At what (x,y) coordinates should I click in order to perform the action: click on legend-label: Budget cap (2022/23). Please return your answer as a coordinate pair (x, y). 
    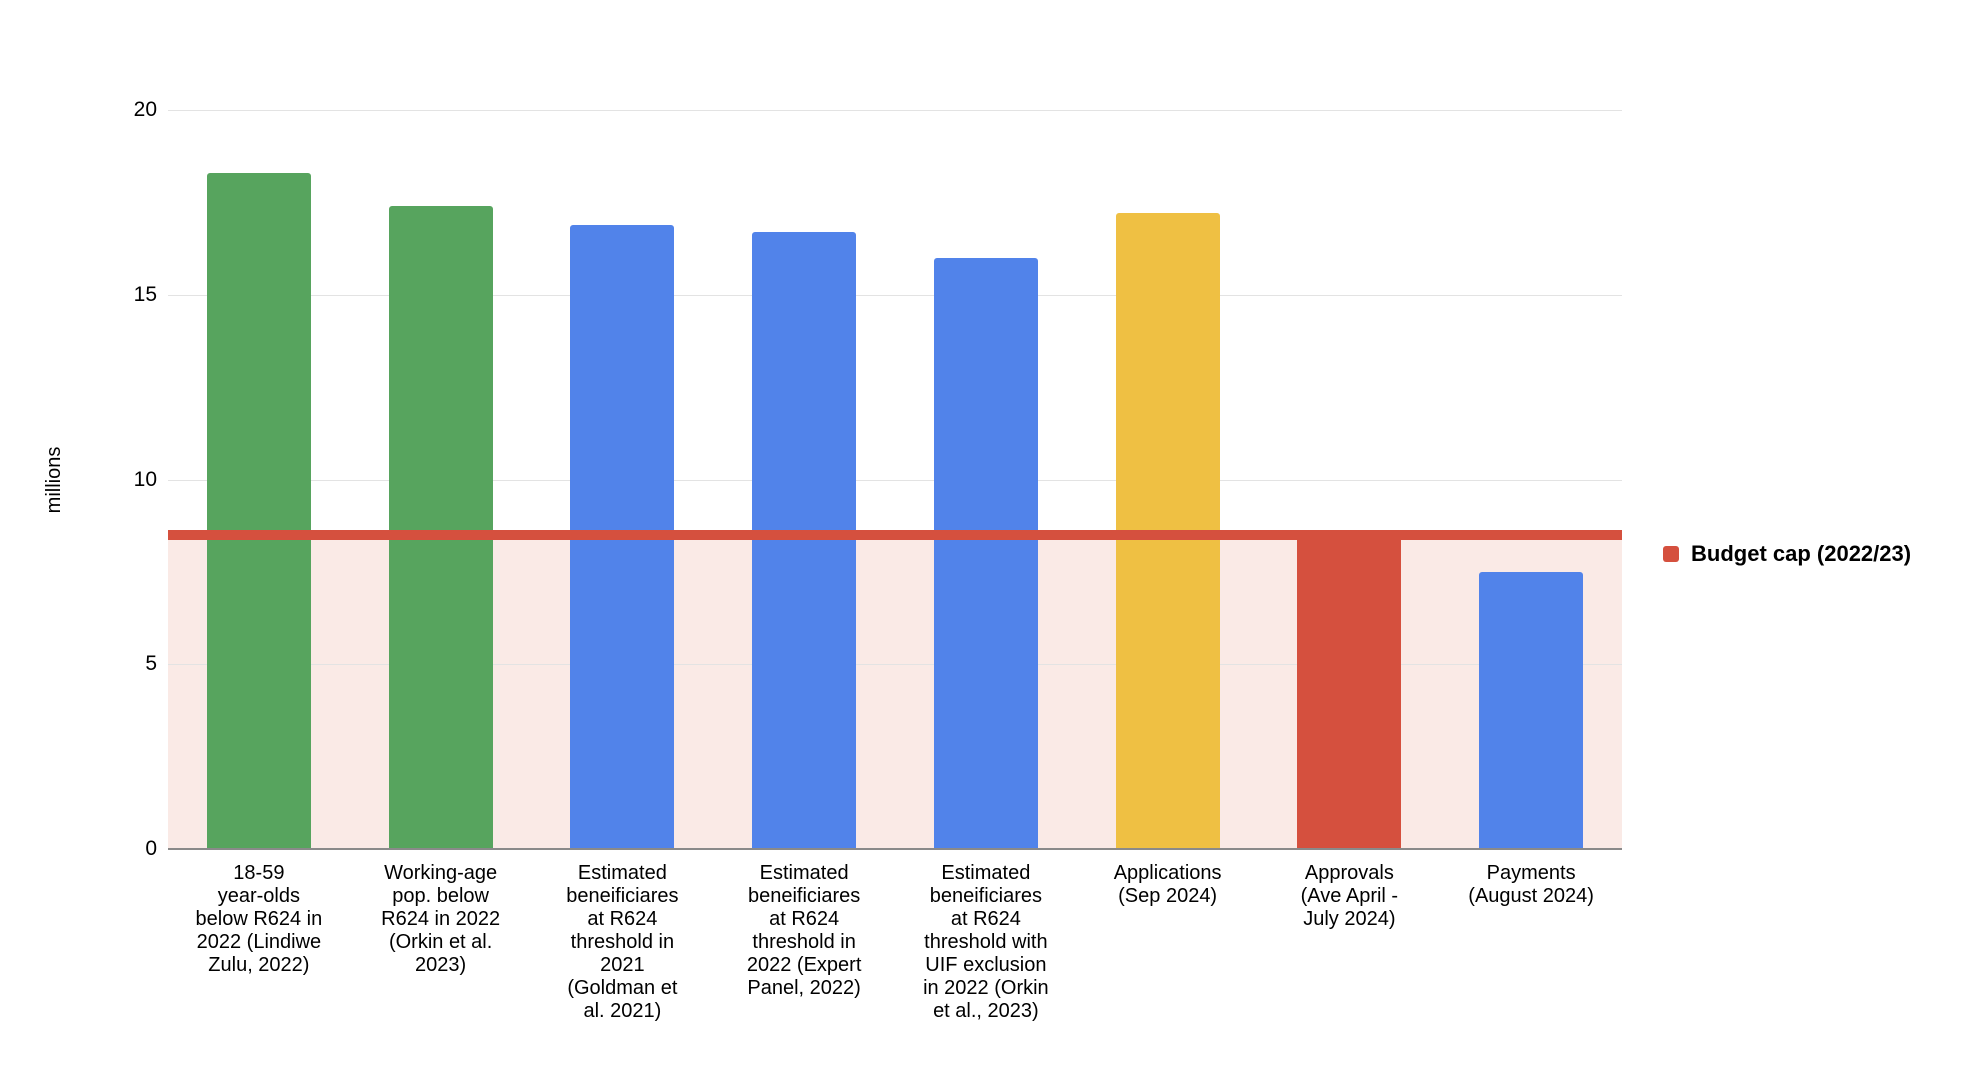
    Looking at the image, I should click on (1801, 553).